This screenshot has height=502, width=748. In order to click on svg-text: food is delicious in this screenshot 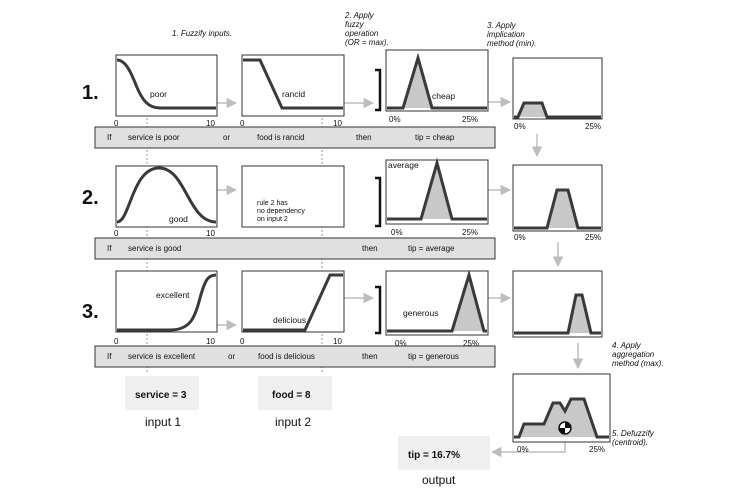, I will do `click(286, 356)`.